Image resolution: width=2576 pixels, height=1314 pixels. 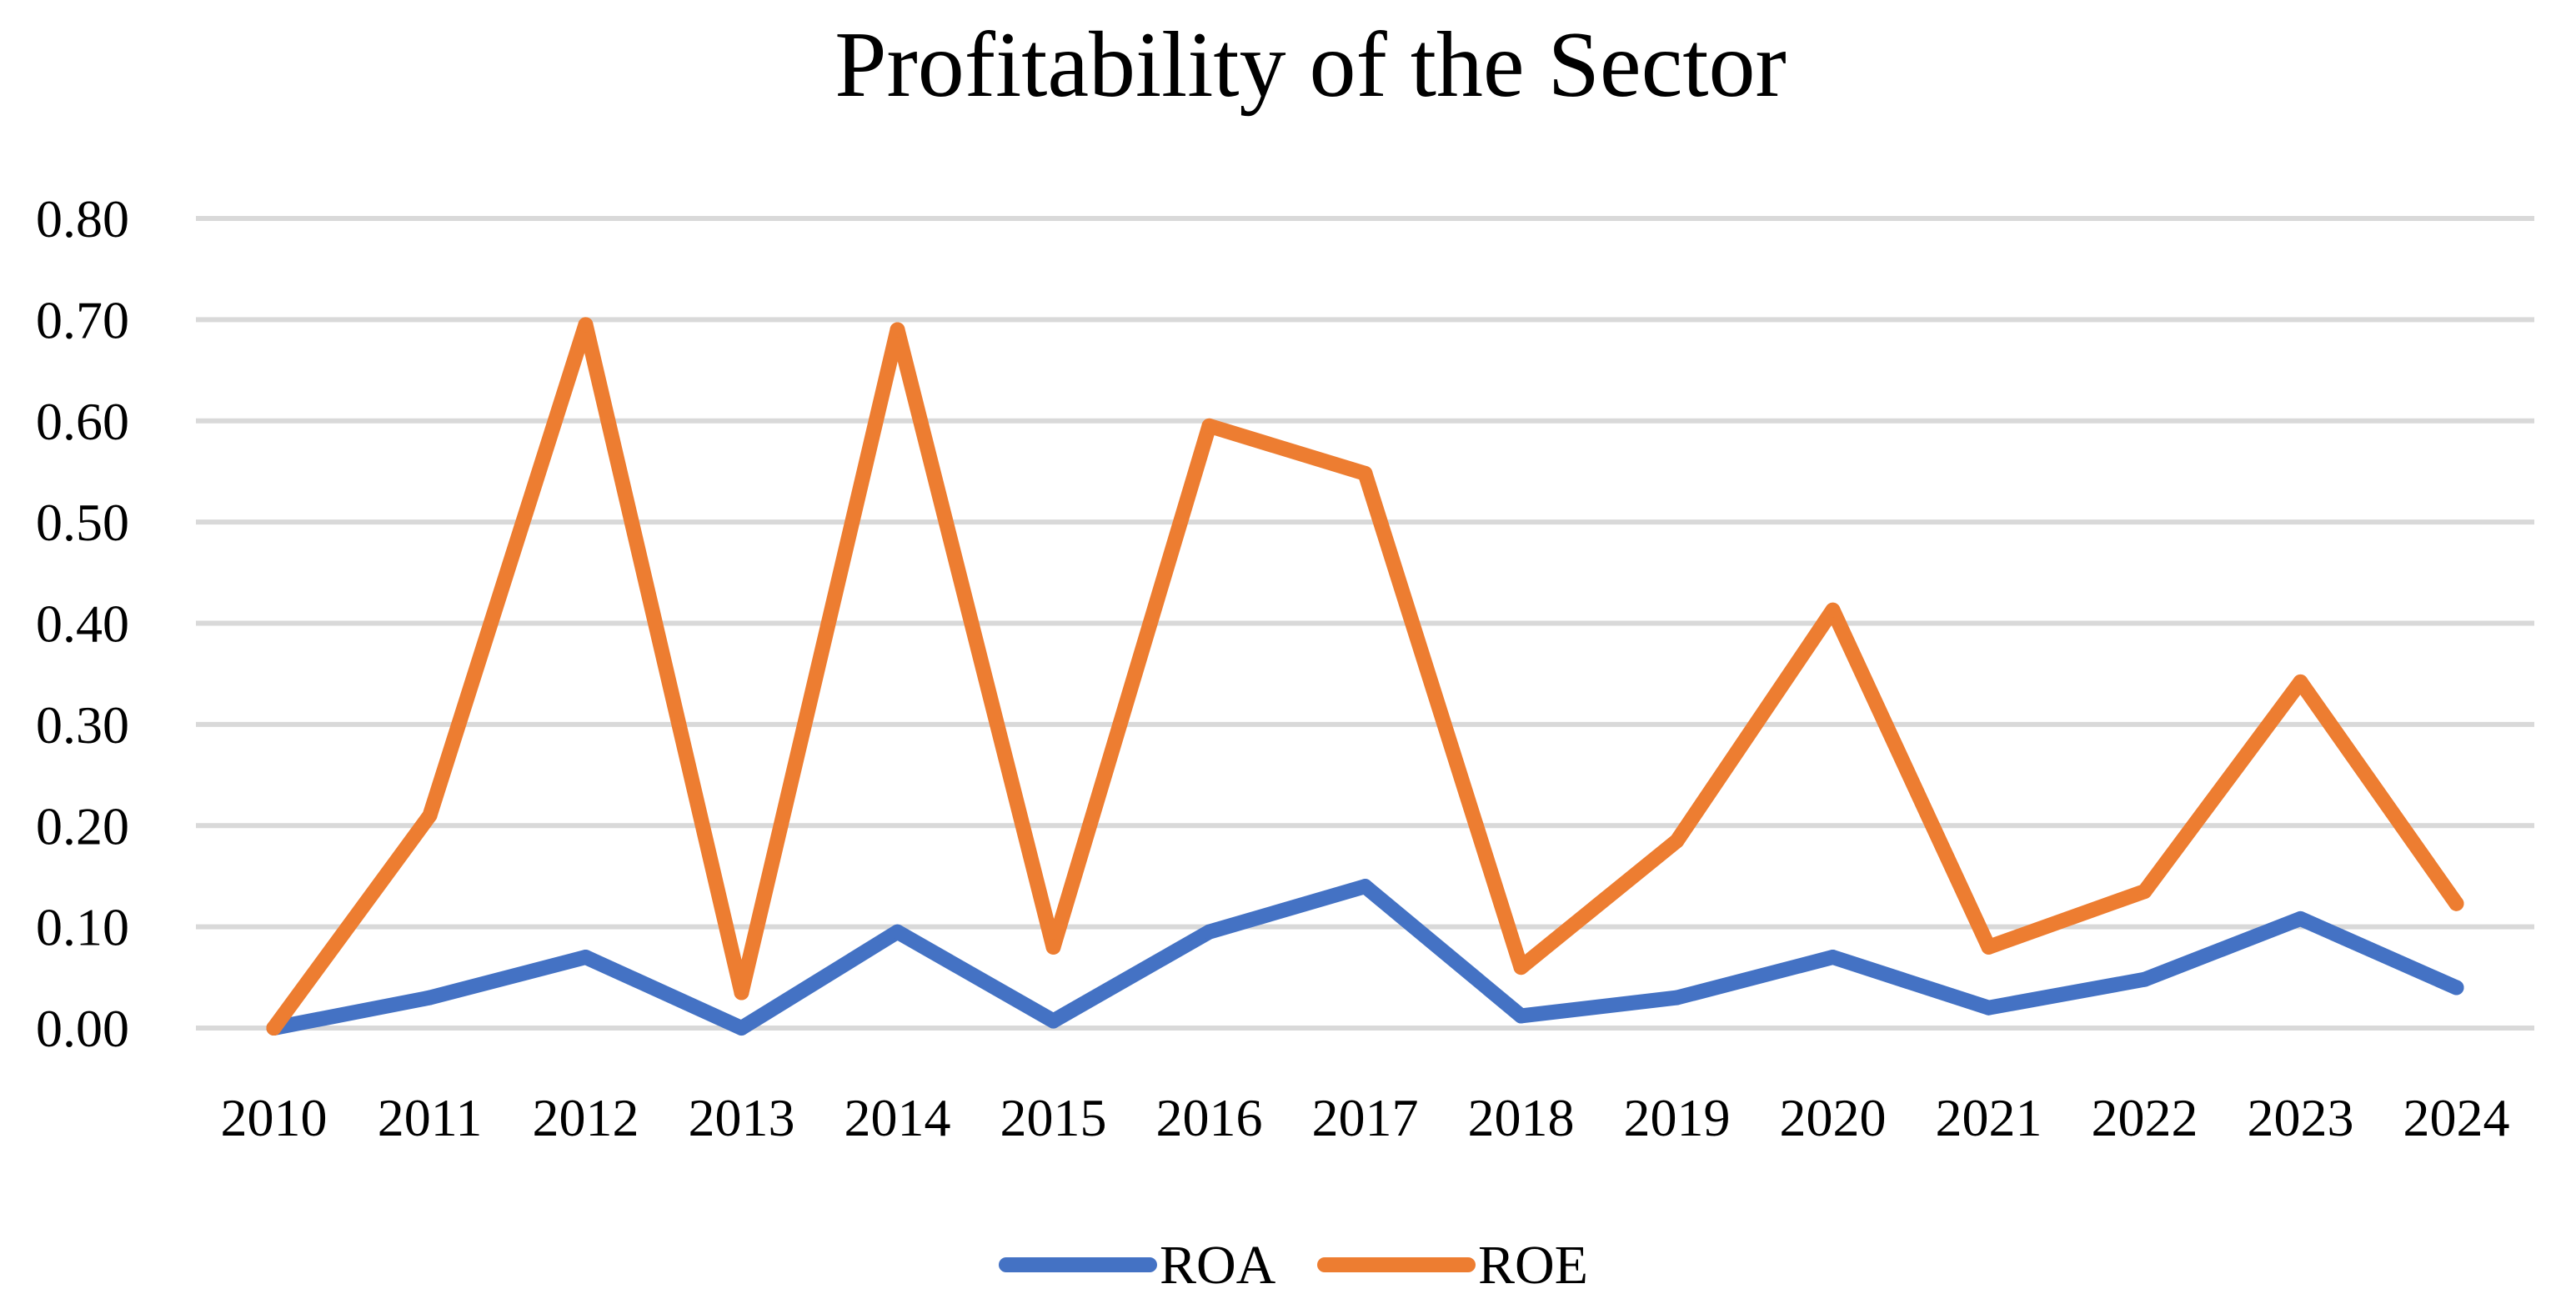 I want to click on data-point-roa-2015, so click(x=1053, y=1021).